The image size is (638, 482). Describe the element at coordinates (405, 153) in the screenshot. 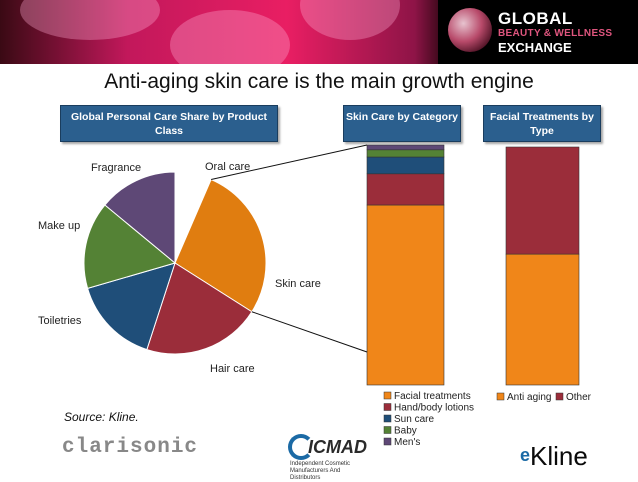

I see `bar-segment-baby` at that location.